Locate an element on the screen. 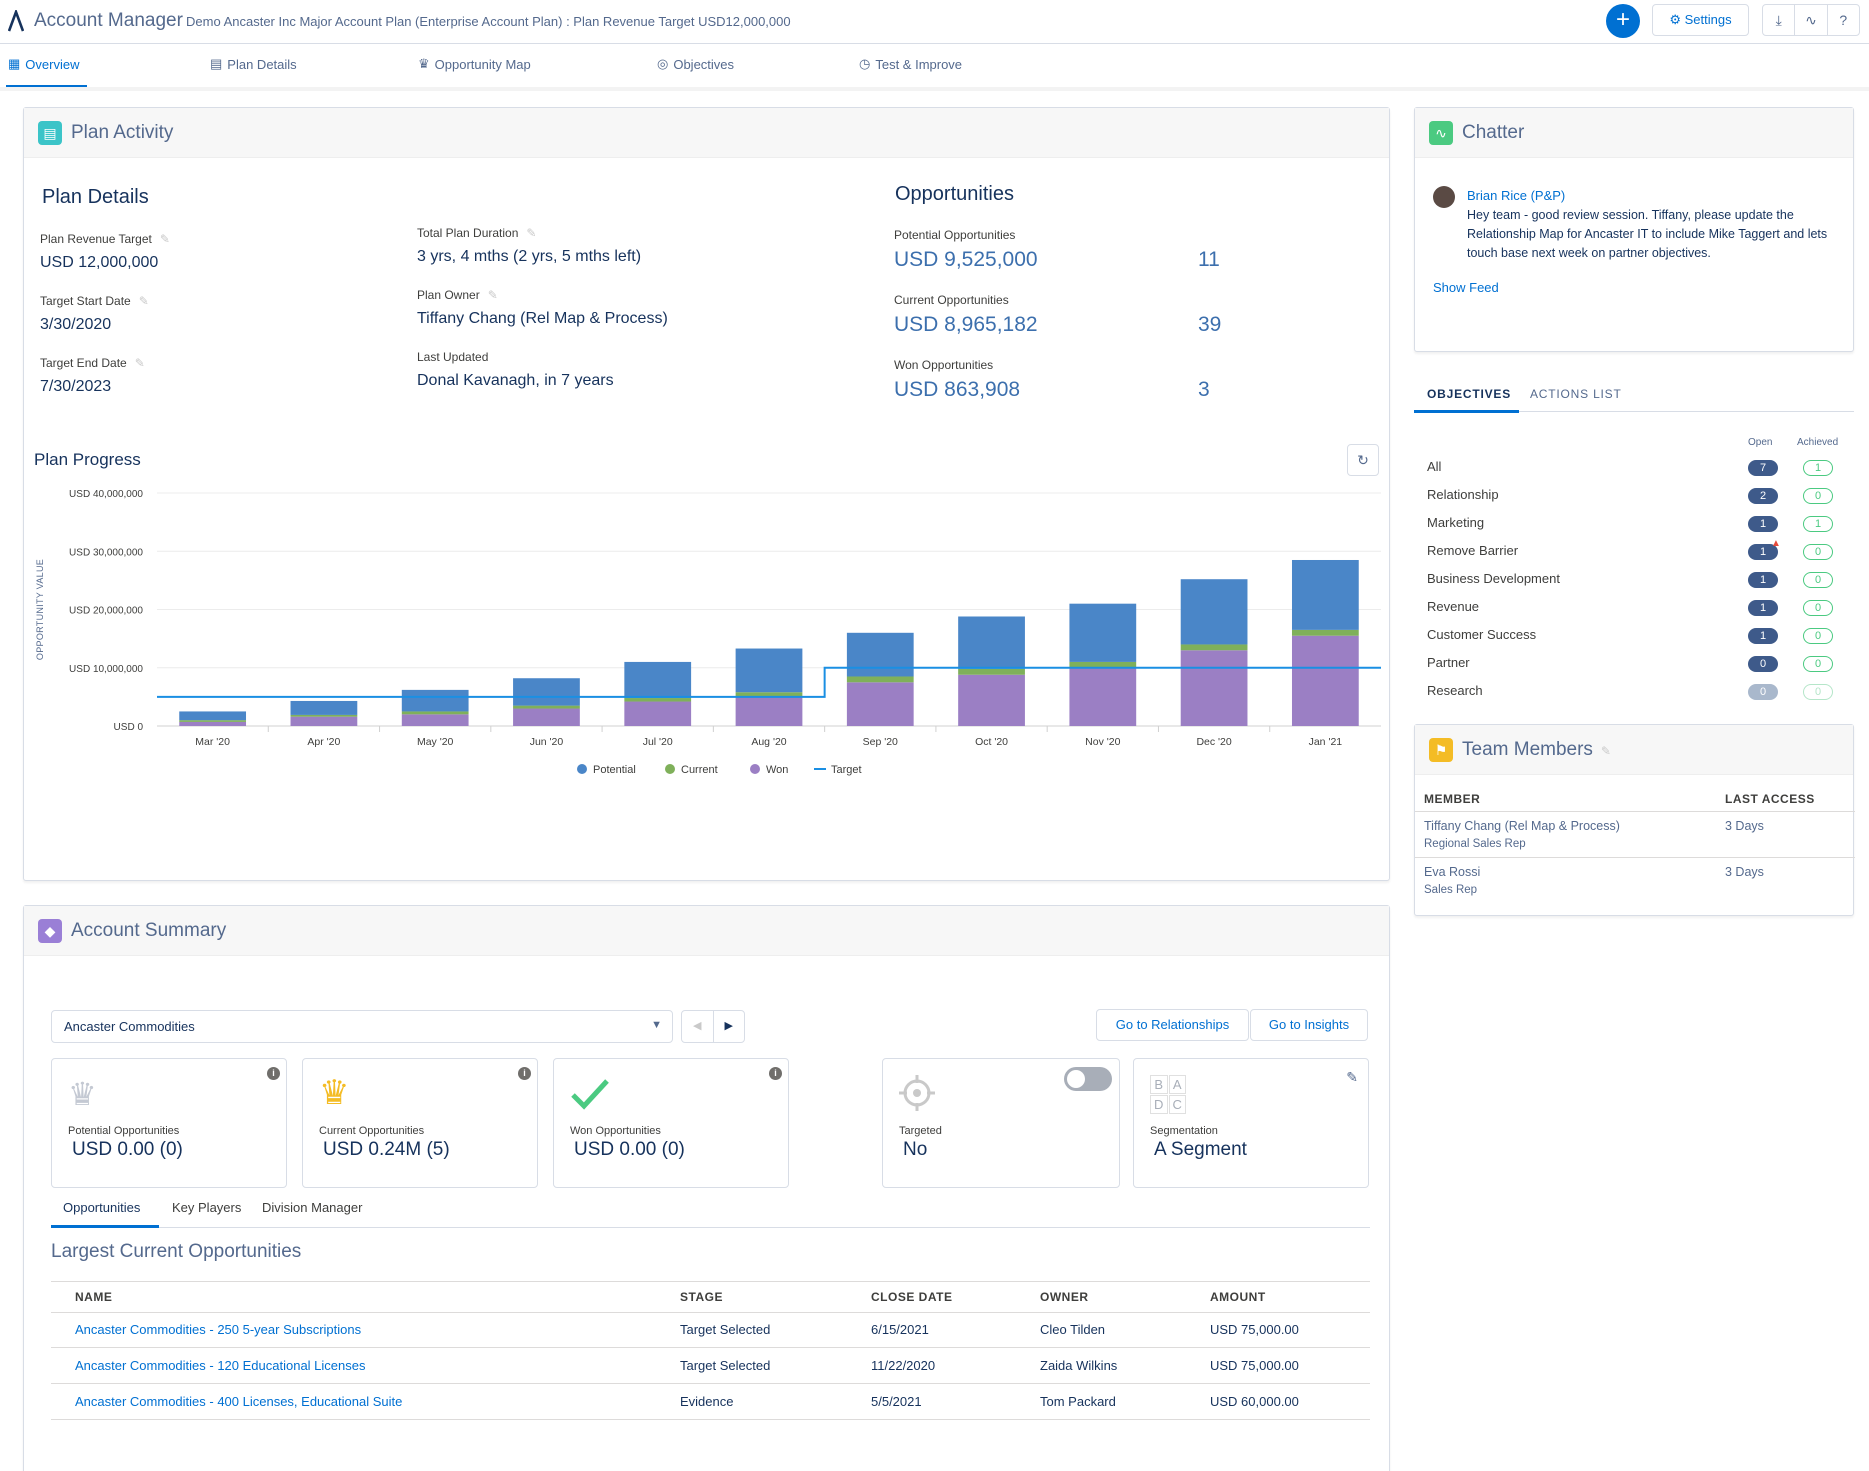  go-to-relationships-button: Go to Relationships is located at coordinates (1172, 1025).